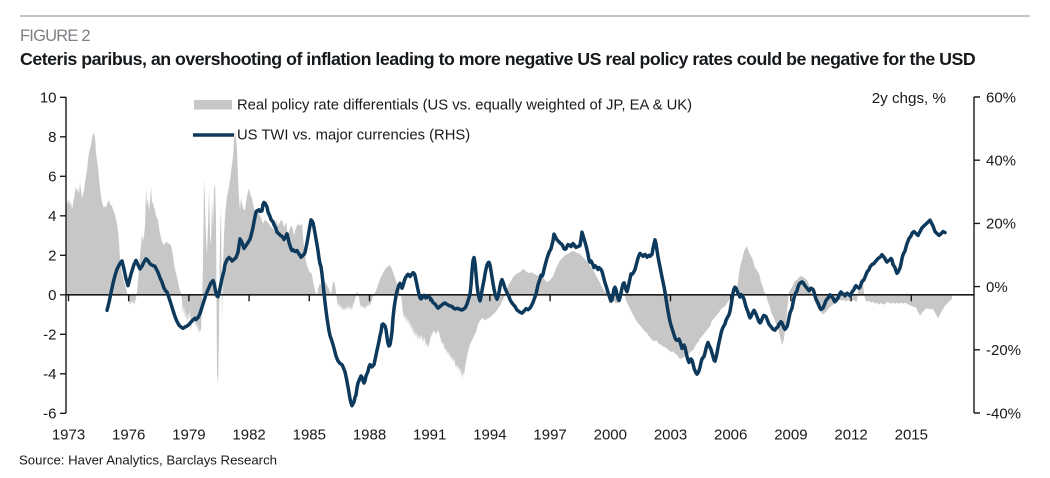 The width and height of the screenshot is (1050, 478). I want to click on svg-text: 0, so click(52, 295).